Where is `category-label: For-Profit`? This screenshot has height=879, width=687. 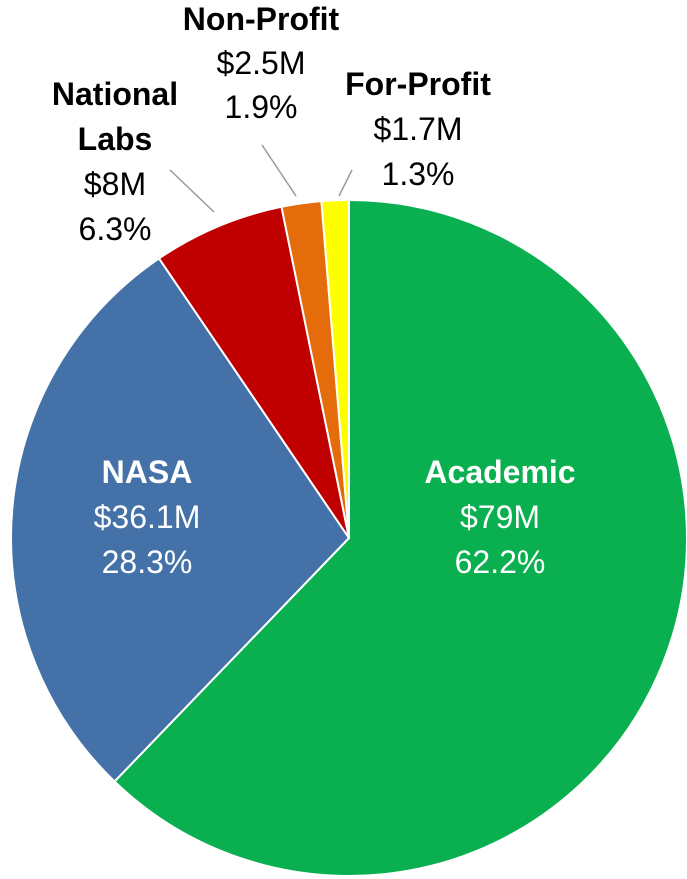
category-label: For-Profit is located at coordinates (418, 84).